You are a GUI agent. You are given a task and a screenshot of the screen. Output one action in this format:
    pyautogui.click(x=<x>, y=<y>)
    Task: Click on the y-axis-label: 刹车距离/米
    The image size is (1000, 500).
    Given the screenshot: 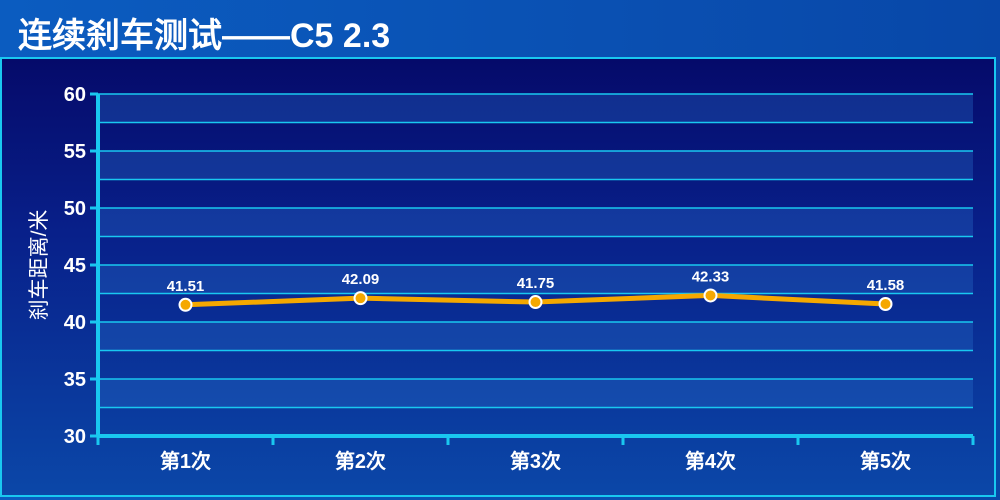 What is the action you would take?
    pyautogui.click(x=39, y=265)
    